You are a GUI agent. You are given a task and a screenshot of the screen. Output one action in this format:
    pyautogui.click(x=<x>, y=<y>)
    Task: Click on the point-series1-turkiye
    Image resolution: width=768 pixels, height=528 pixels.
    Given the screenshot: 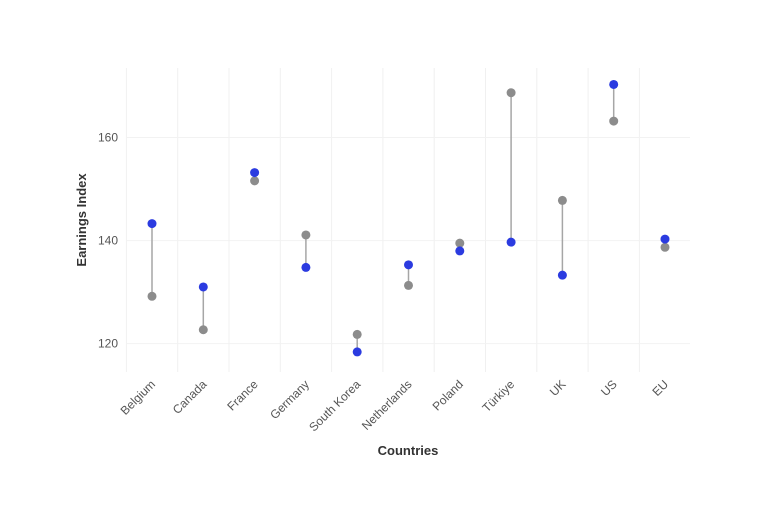 What is the action you would take?
    pyautogui.click(x=511, y=93)
    